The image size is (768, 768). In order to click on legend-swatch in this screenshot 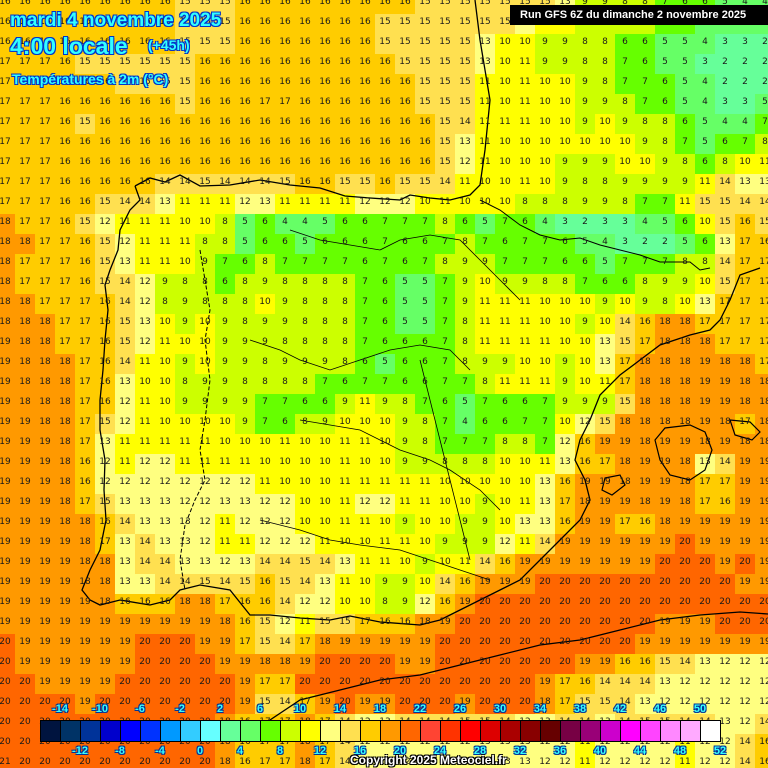, I will do `click(291, 731)`.